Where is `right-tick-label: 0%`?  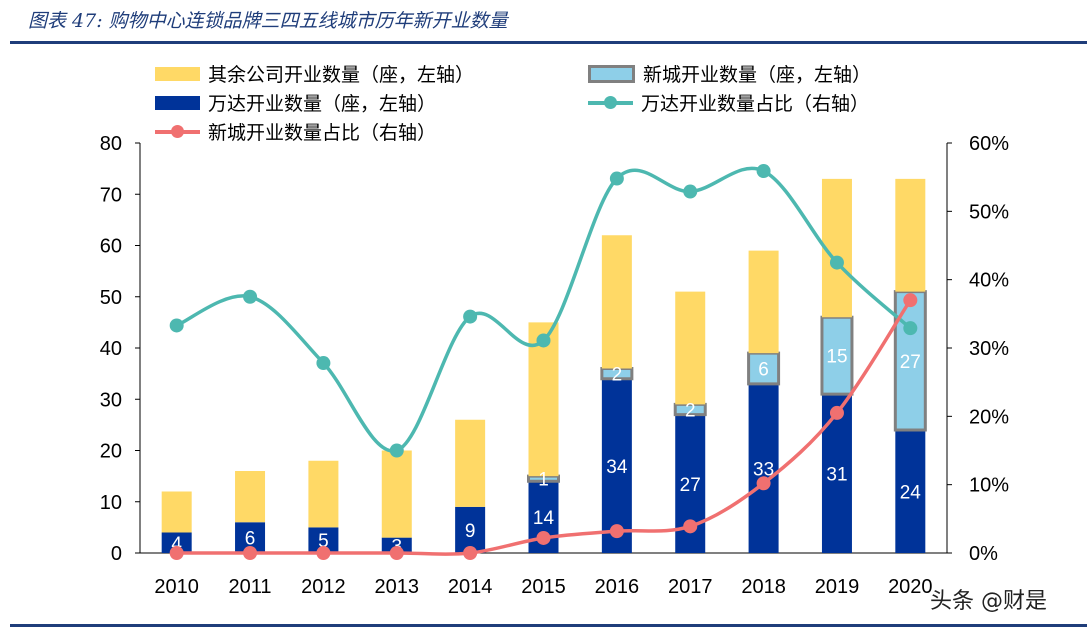
right-tick-label: 0% is located at coordinates (983, 554).